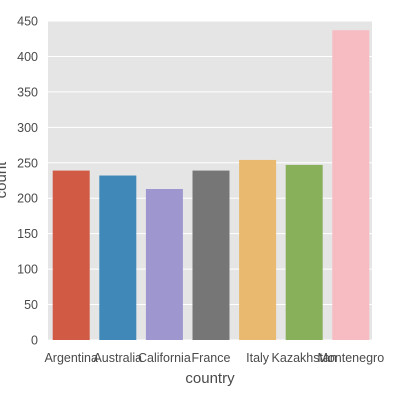 The width and height of the screenshot is (400, 400). I want to click on x-axis-label: country, so click(210, 378).